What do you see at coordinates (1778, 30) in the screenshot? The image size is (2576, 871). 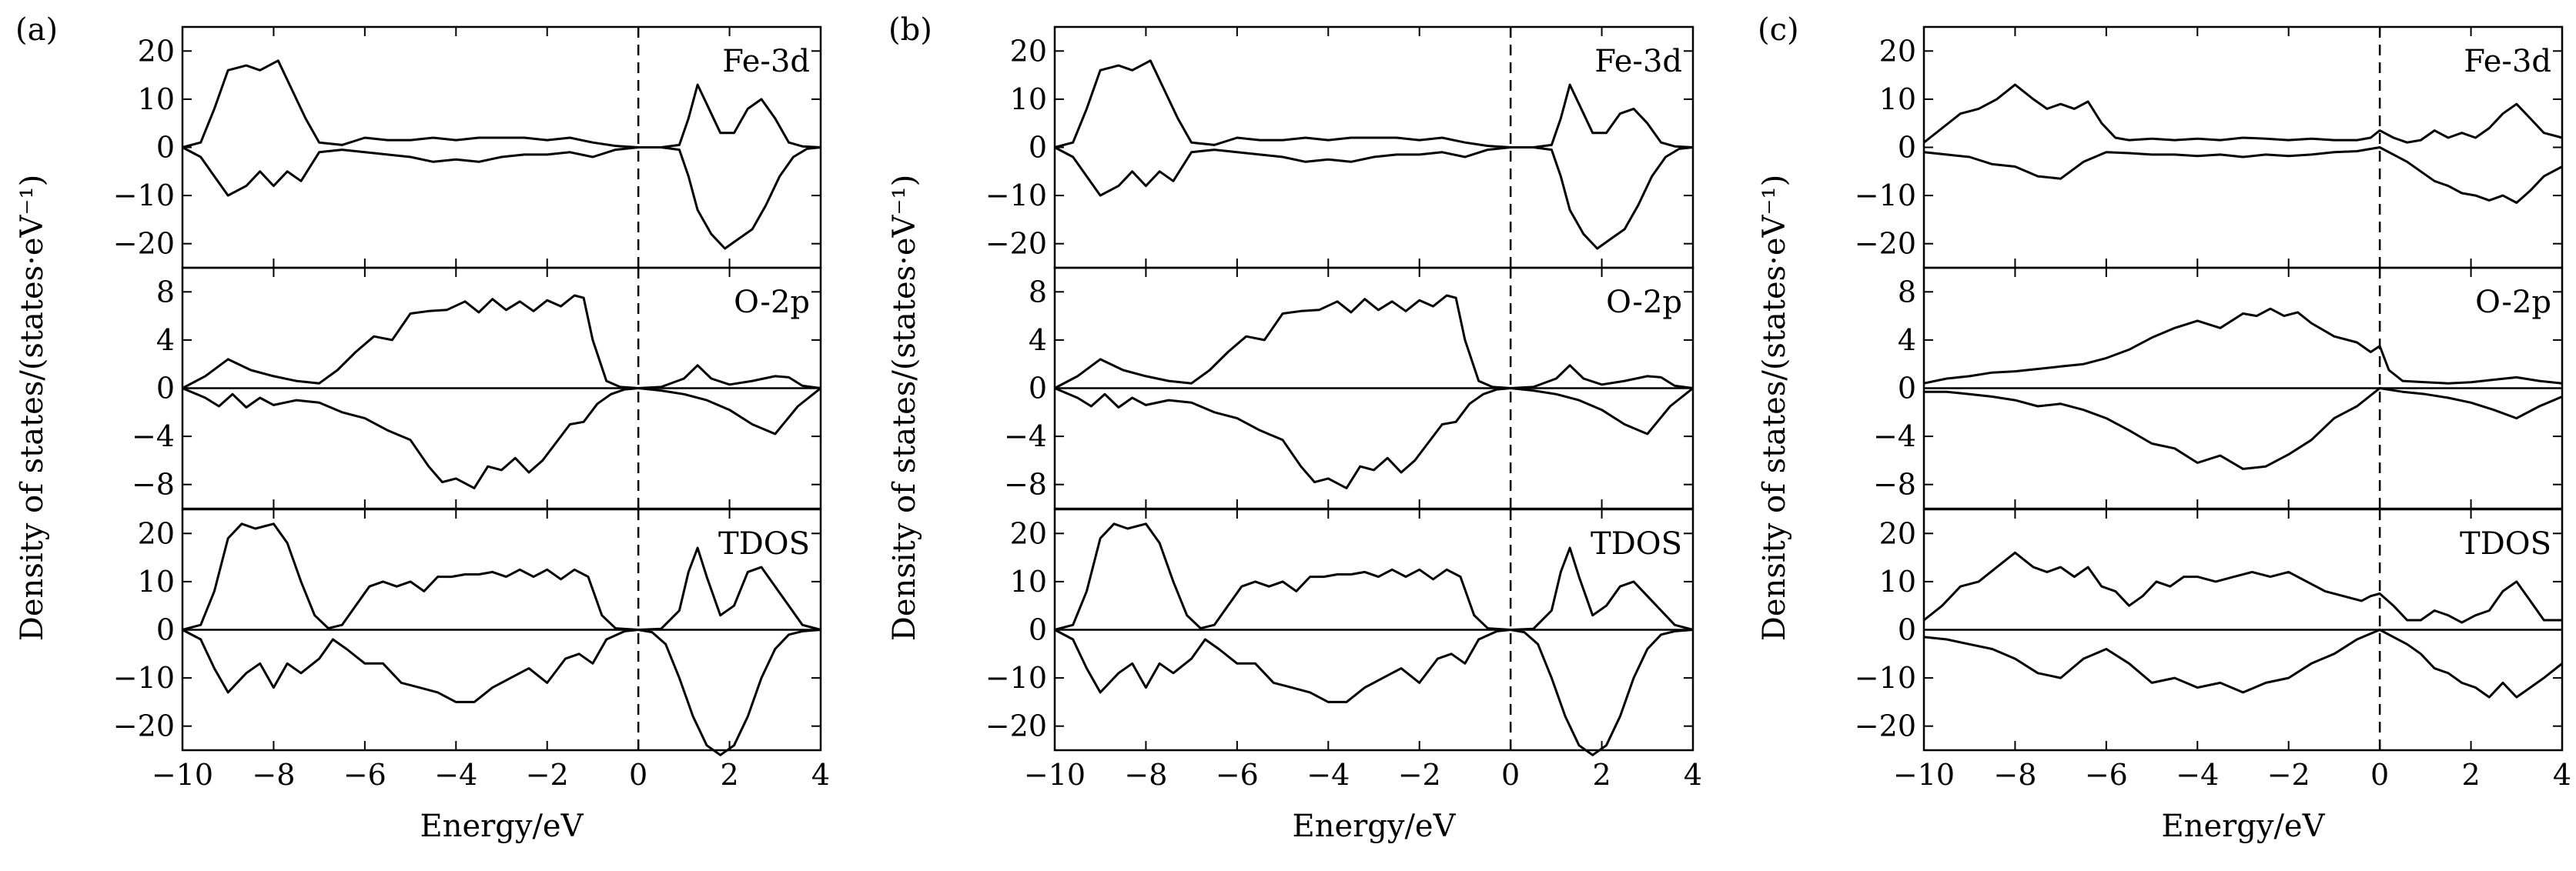 I see `panel-label: (c)` at bounding box center [1778, 30].